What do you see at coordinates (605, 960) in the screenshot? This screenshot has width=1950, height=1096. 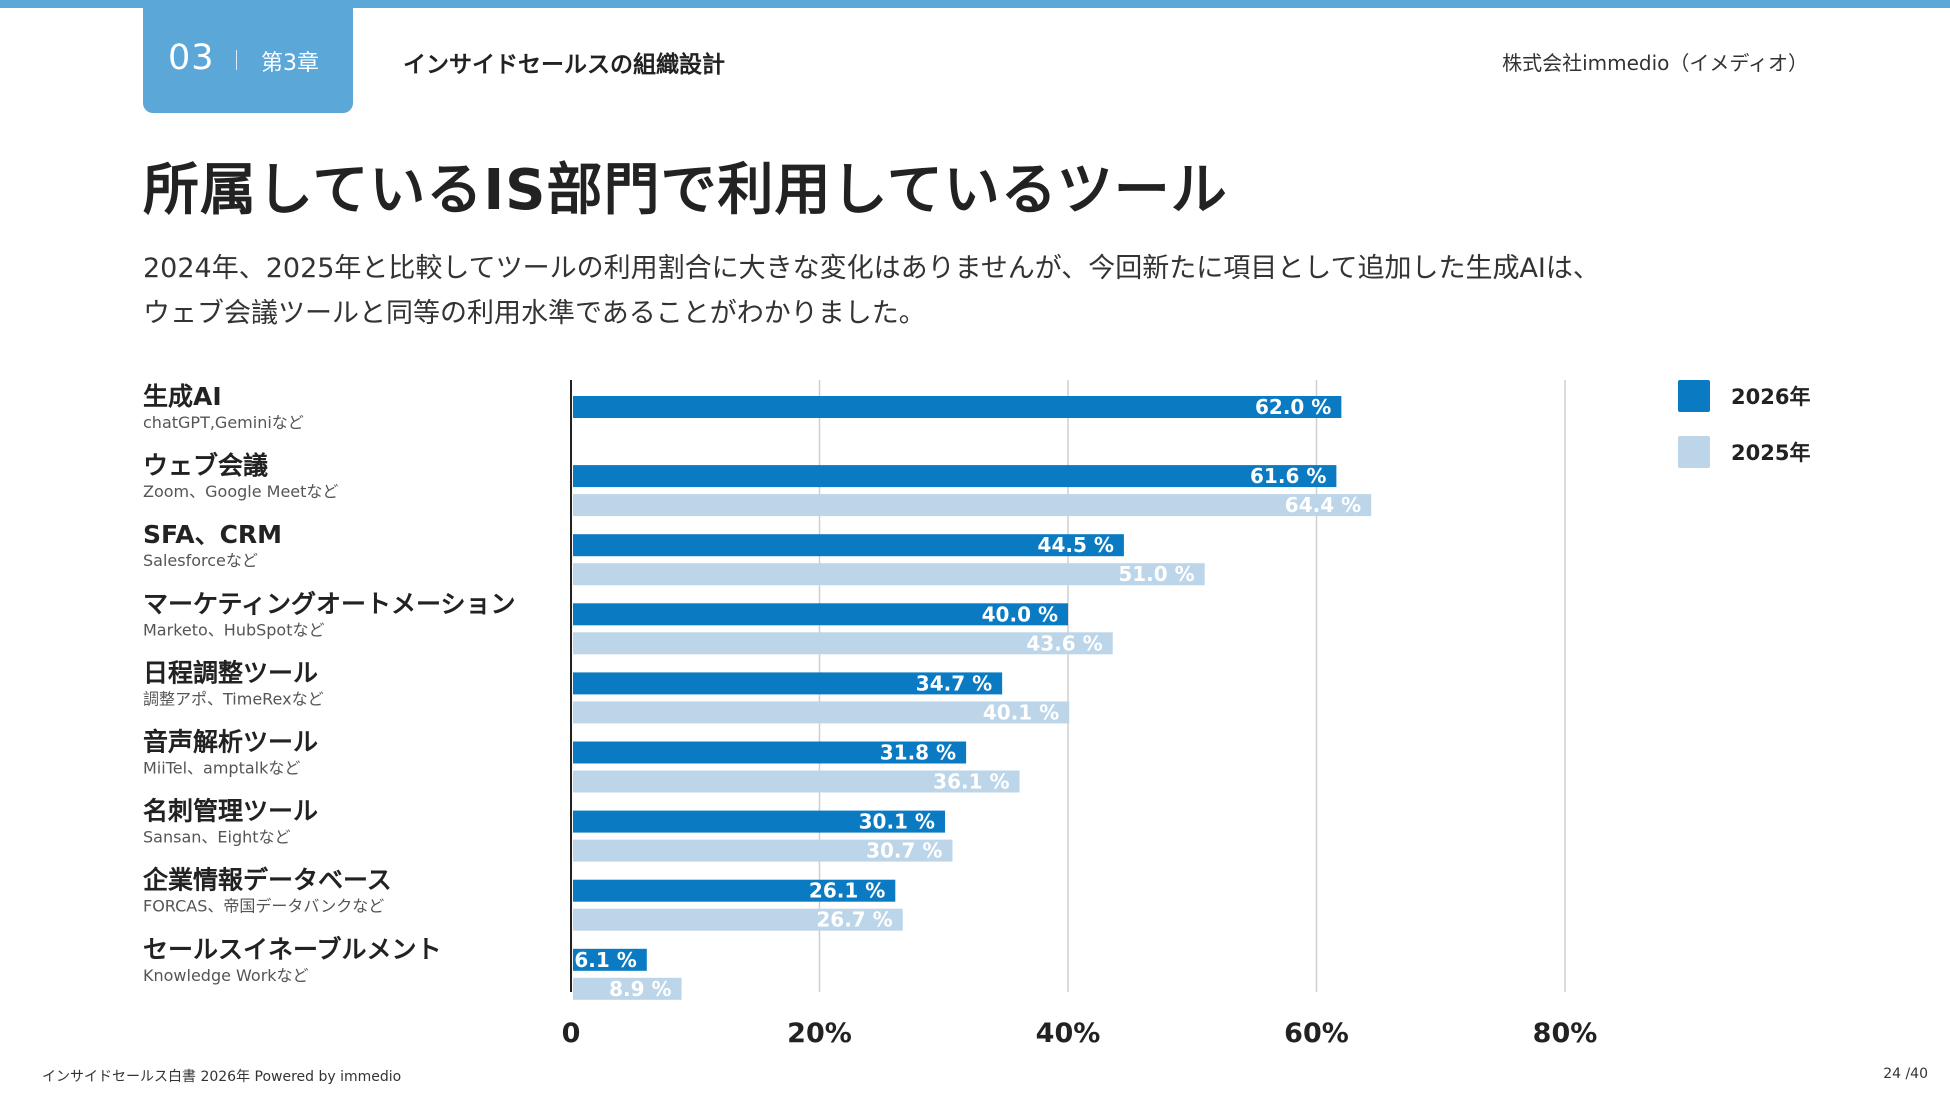 I see `bar-value-label: 6.1 %` at bounding box center [605, 960].